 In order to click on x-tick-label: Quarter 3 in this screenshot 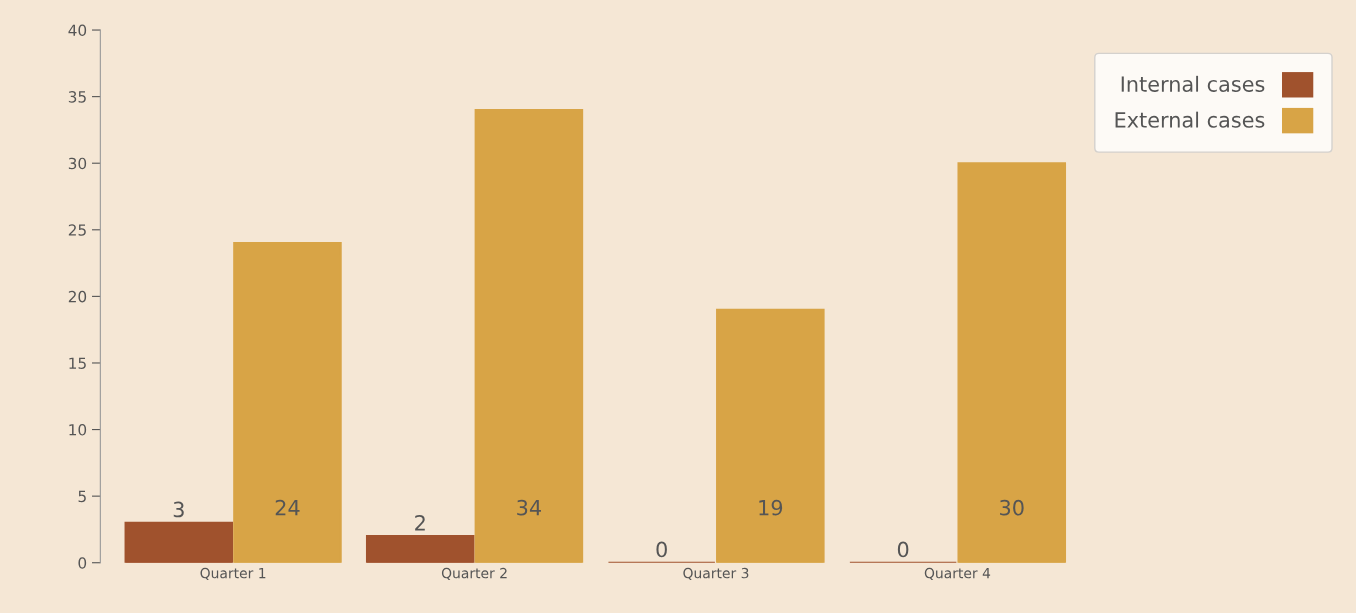, I will do `click(716, 573)`.